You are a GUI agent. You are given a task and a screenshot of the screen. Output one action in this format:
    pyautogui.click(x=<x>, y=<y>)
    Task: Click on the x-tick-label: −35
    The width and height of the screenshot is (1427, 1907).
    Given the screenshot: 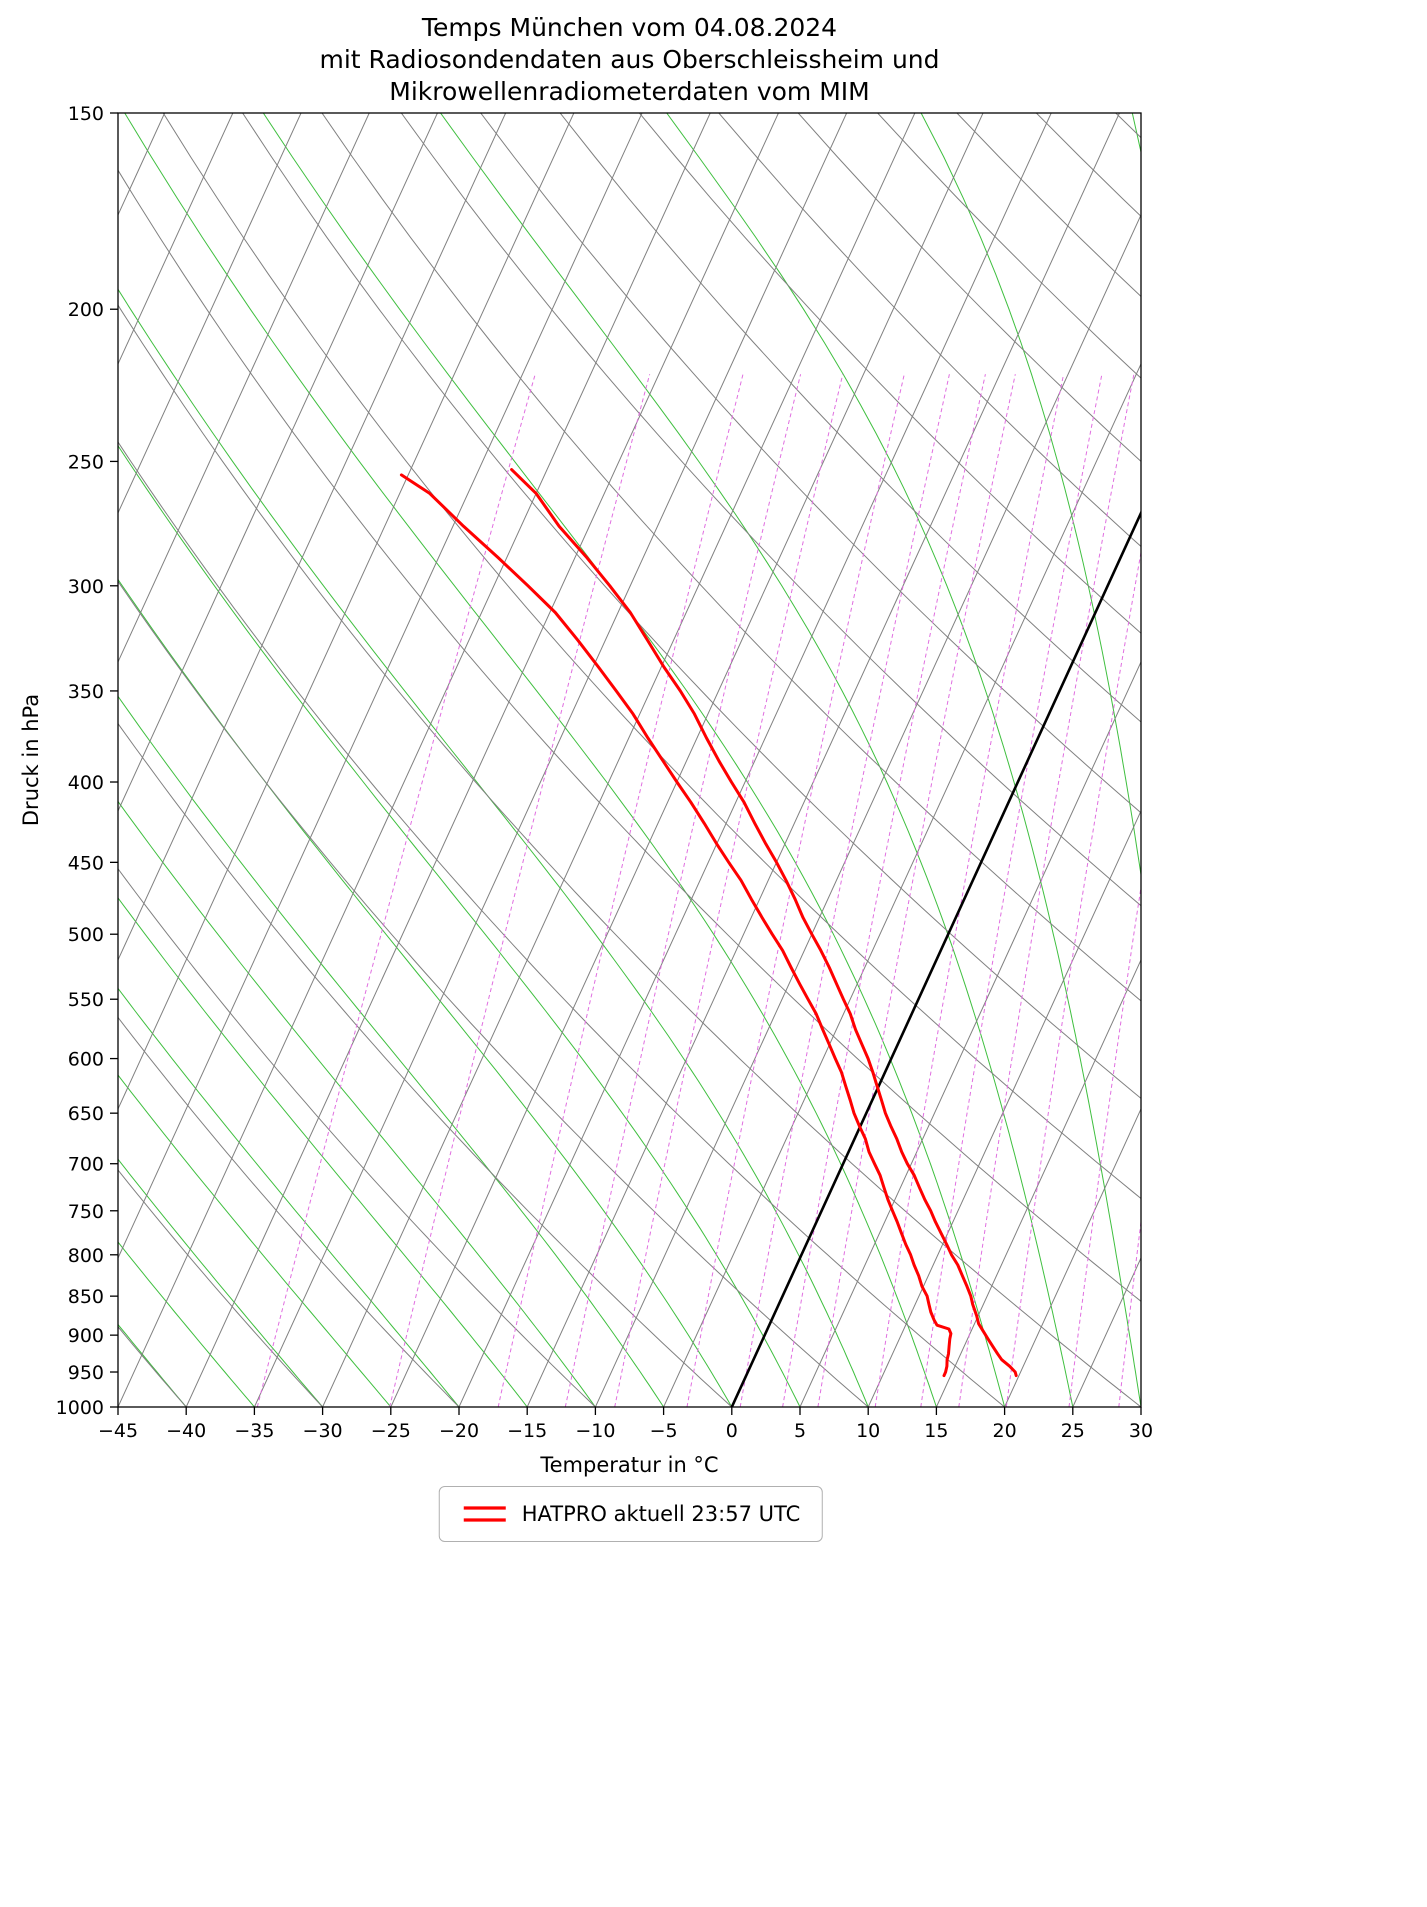 What is the action you would take?
    pyautogui.click(x=254, y=1431)
    